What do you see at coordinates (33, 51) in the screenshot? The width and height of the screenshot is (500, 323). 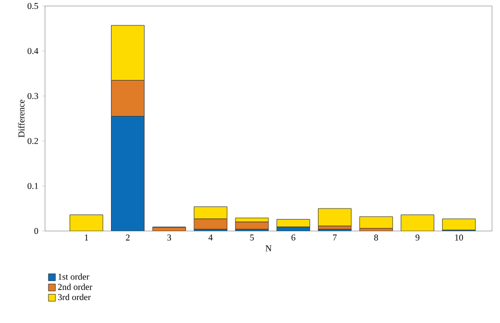 I see `y-tick-label: 0.4` at bounding box center [33, 51].